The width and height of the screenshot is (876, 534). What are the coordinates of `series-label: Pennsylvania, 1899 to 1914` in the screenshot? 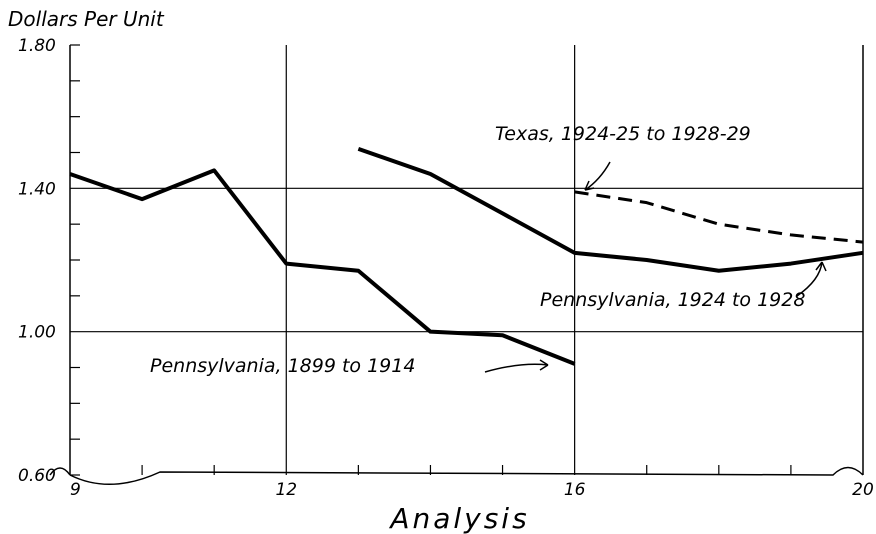 It's located at (282, 366).